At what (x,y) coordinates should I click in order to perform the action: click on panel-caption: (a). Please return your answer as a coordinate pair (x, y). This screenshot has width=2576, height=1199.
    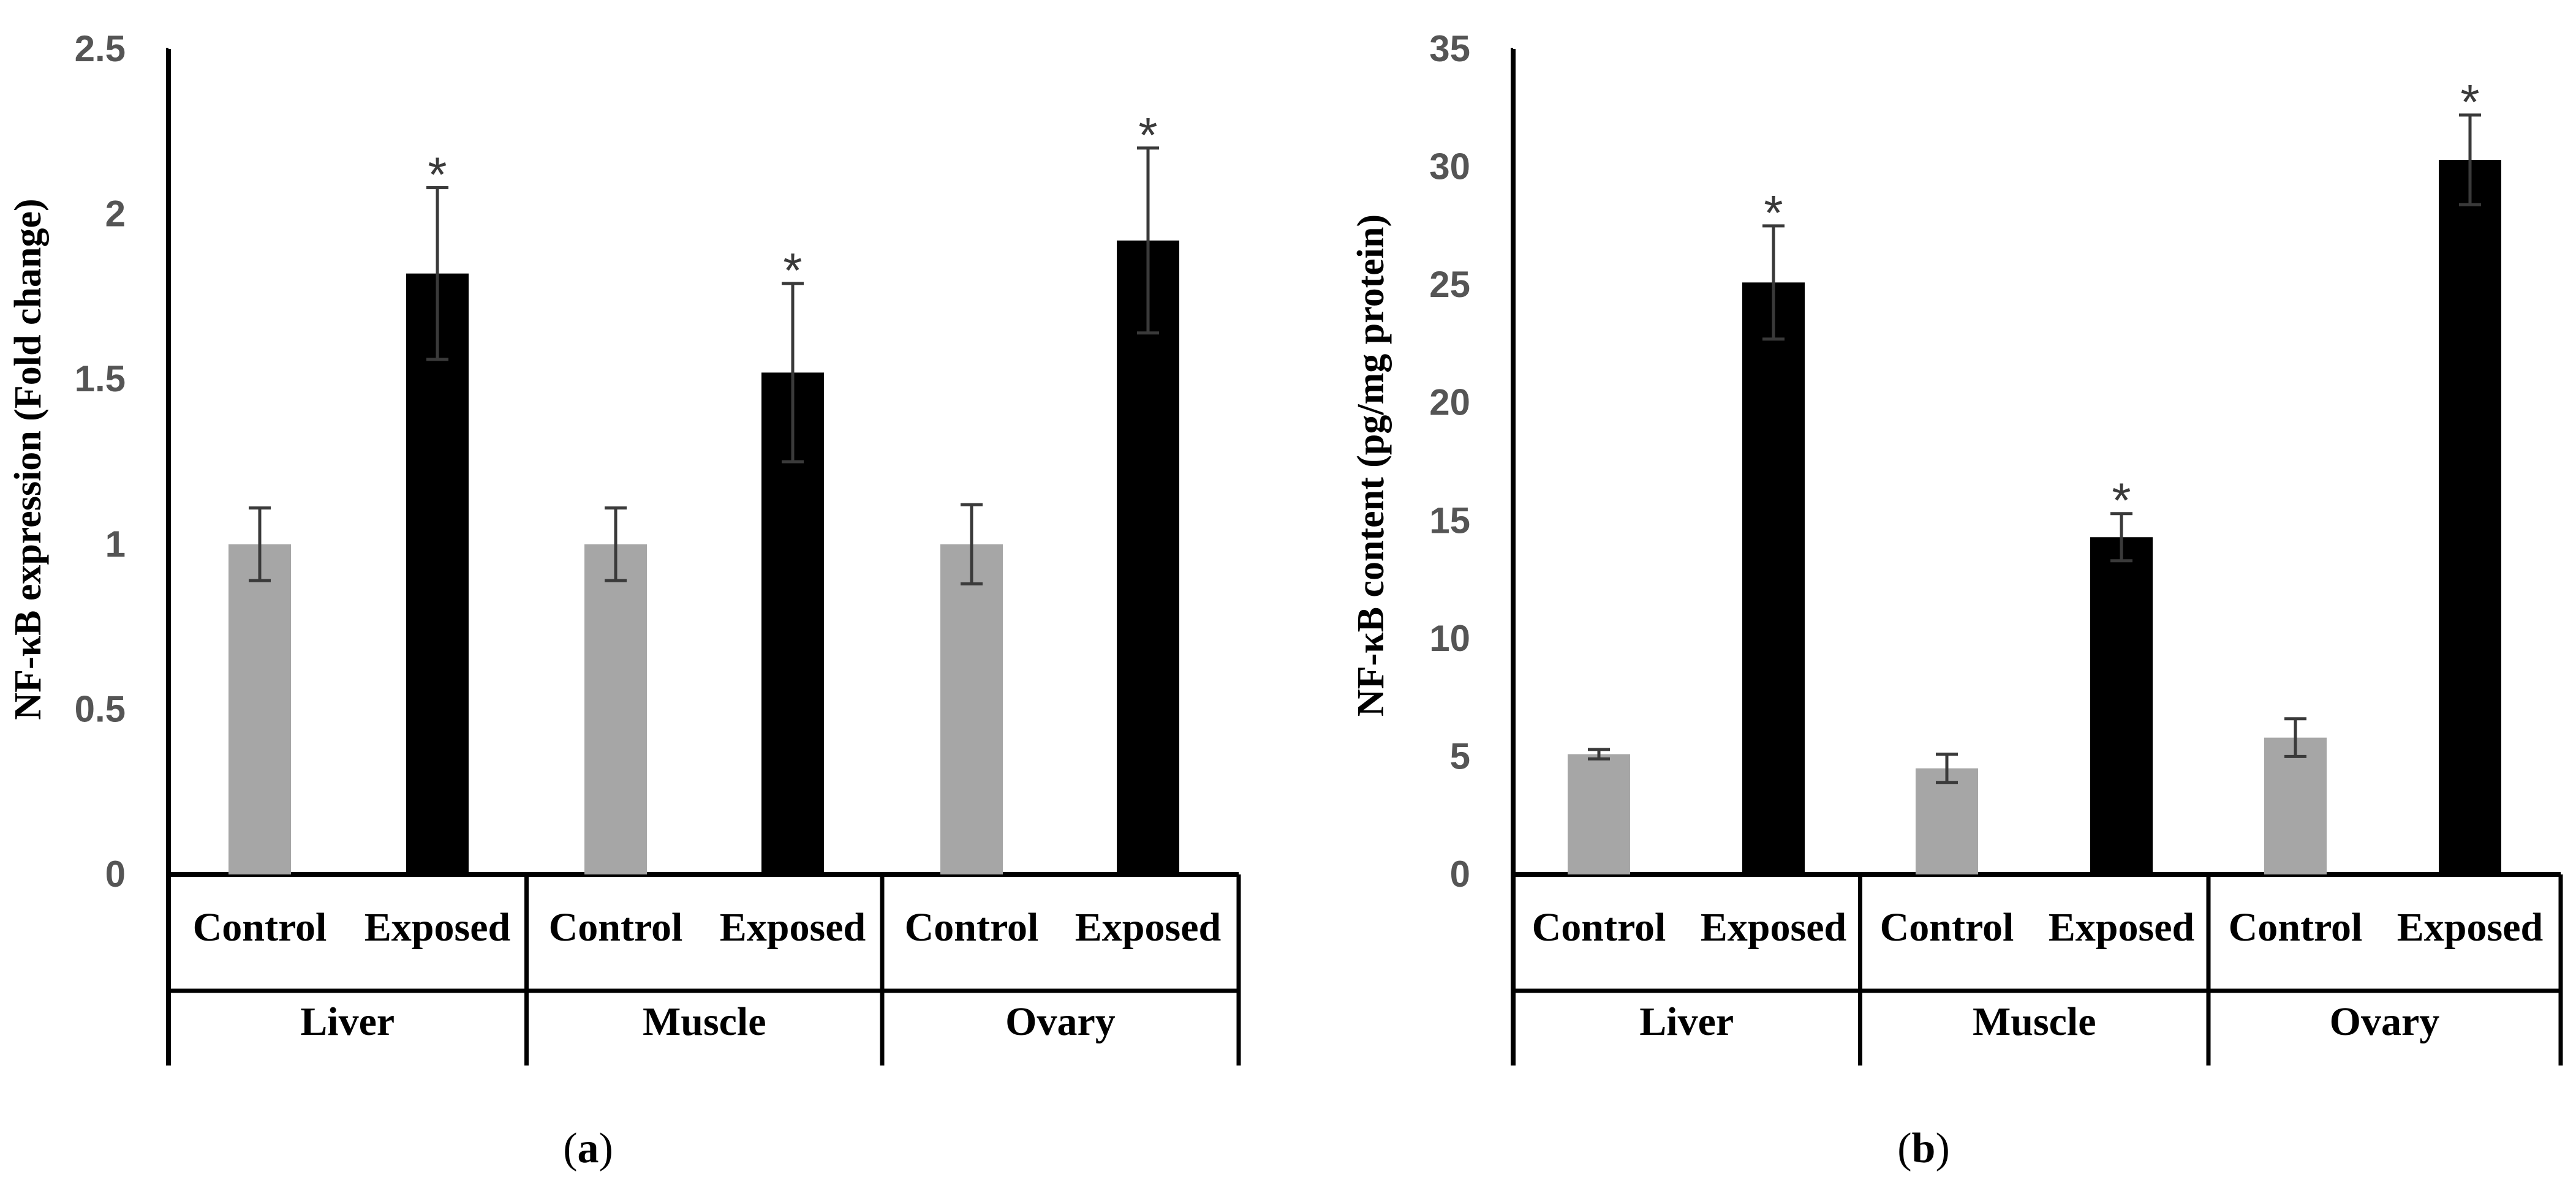
    Looking at the image, I should click on (588, 1148).